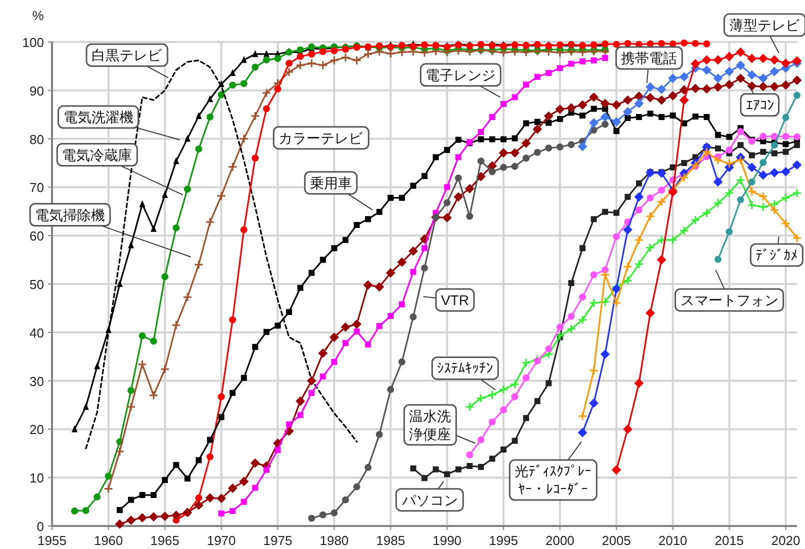 The image size is (805, 549). What do you see at coordinates (37, 284) in the screenshot?
I see `ytick: 50` at bounding box center [37, 284].